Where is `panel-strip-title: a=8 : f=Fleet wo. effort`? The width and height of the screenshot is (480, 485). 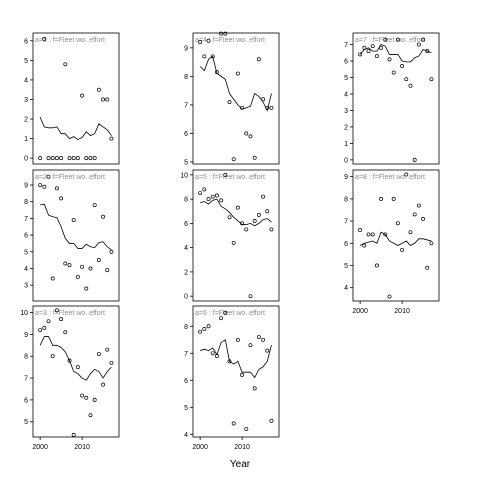 panel-strip-title: a=8 : f=Fleet wo. effort is located at coordinates (390, 177).